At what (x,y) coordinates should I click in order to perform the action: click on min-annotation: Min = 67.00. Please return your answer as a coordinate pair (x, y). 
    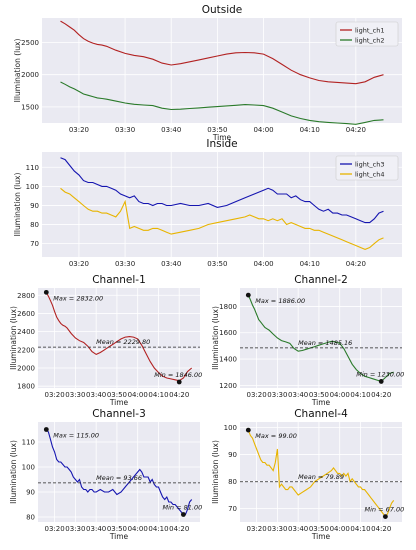
    Looking at the image, I should click on (385, 510).